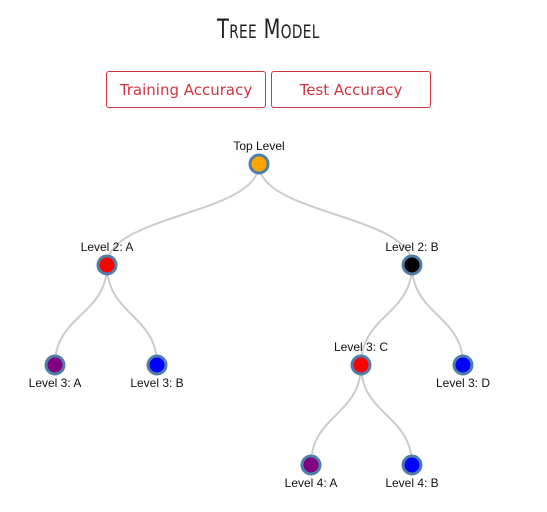 The height and width of the screenshot is (512, 547). I want to click on tree-node-label: Level 2: B, so click(411, 247).